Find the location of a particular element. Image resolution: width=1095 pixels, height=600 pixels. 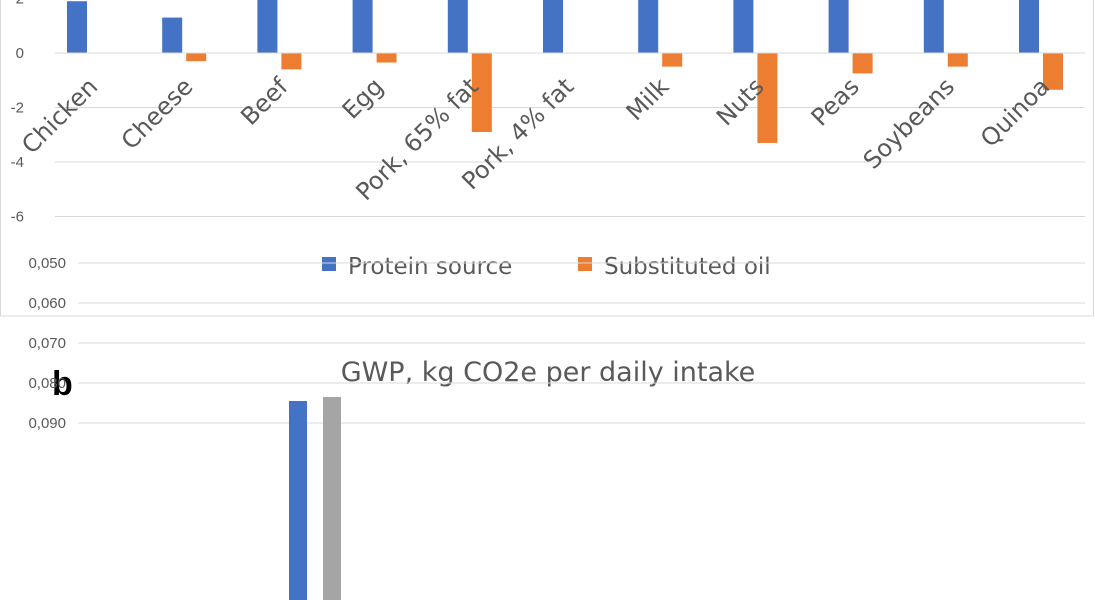

legend-label: Substituted oil is located at coordinates (687, 267).